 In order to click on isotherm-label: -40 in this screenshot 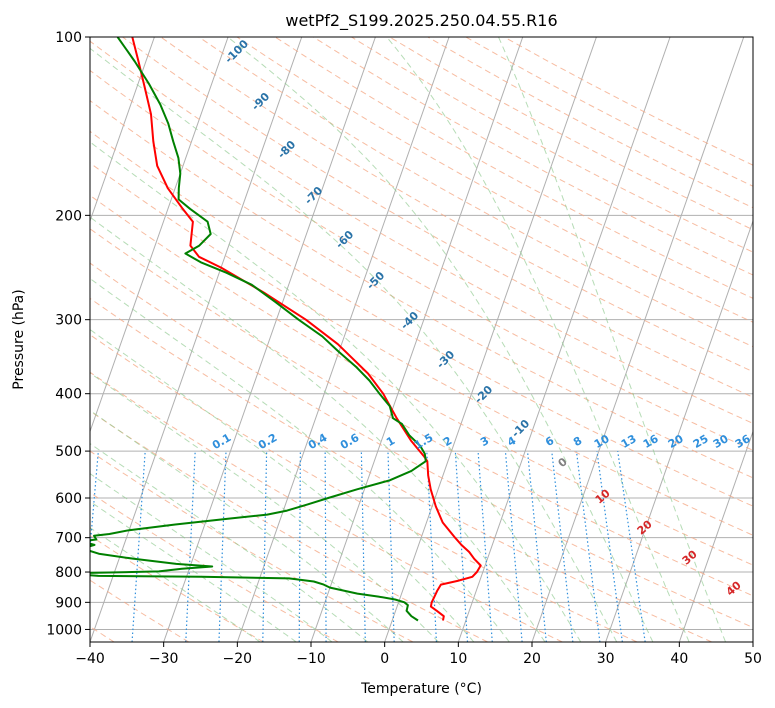, I will do `click(409, 320)`.